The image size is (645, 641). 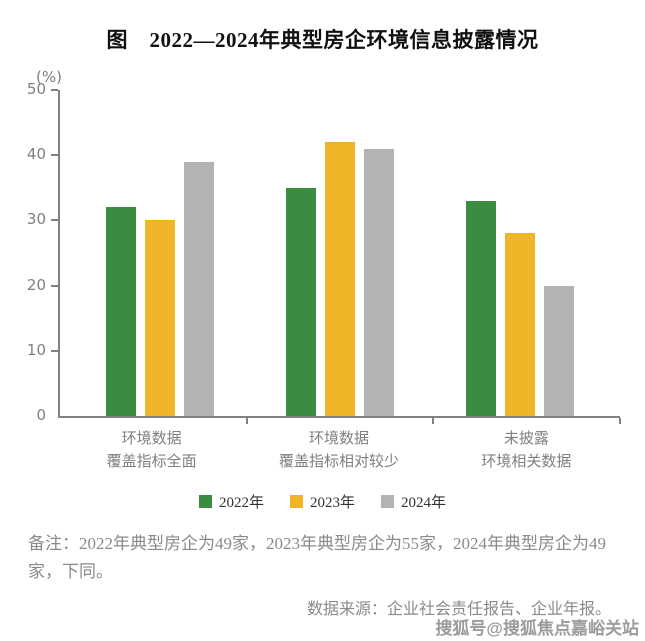 What do you see at coordinates (41, 415) in the screenshot?
I see `y-tick-label: 0` at bounding box center [41, 415].